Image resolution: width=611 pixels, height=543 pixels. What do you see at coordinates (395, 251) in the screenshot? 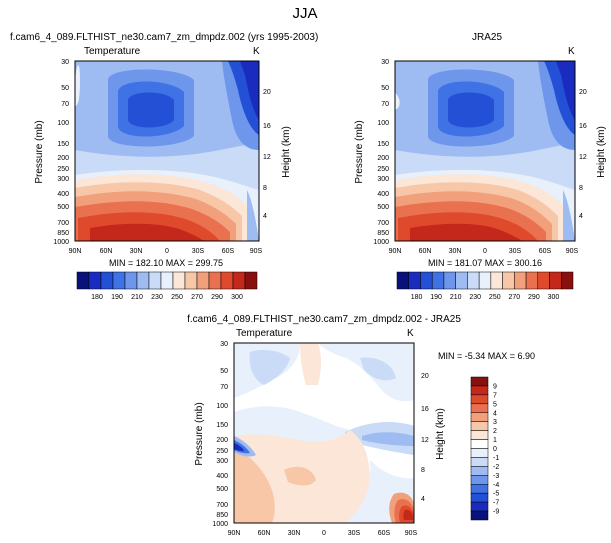
I see `x-tick-label: 90N` at bounding box center [395, 251].